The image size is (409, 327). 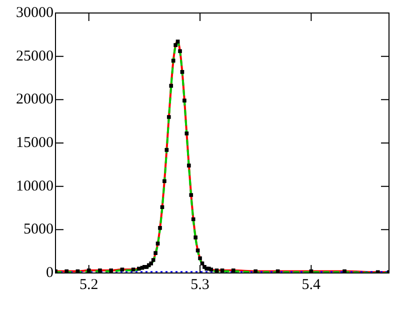 What do you see at coordinates (35, 100) in the screenshot?
I see `y-tick-label: 20000` at bounding box center [35, 100].